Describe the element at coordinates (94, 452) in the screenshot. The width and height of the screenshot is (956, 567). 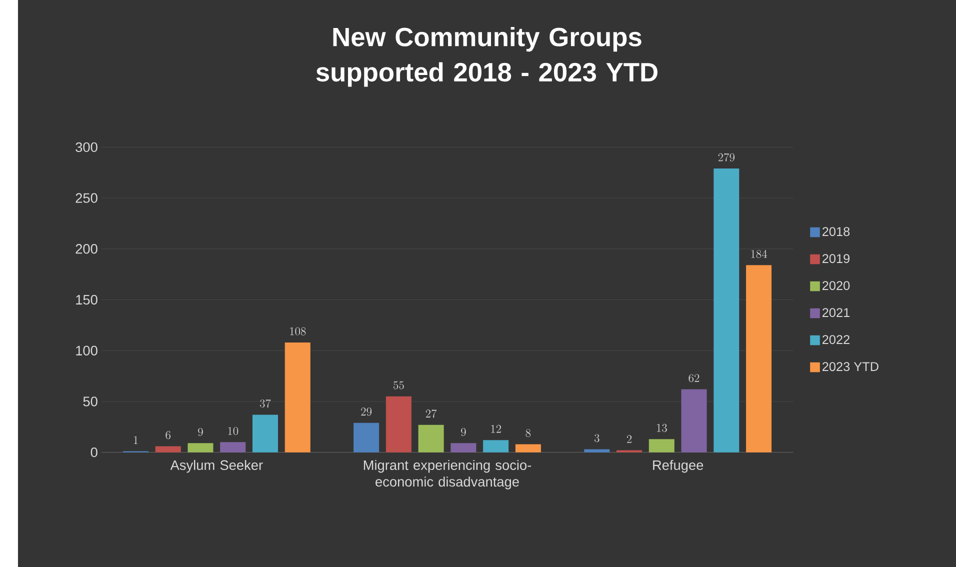
I see `y-tick-label: 0` at that location.